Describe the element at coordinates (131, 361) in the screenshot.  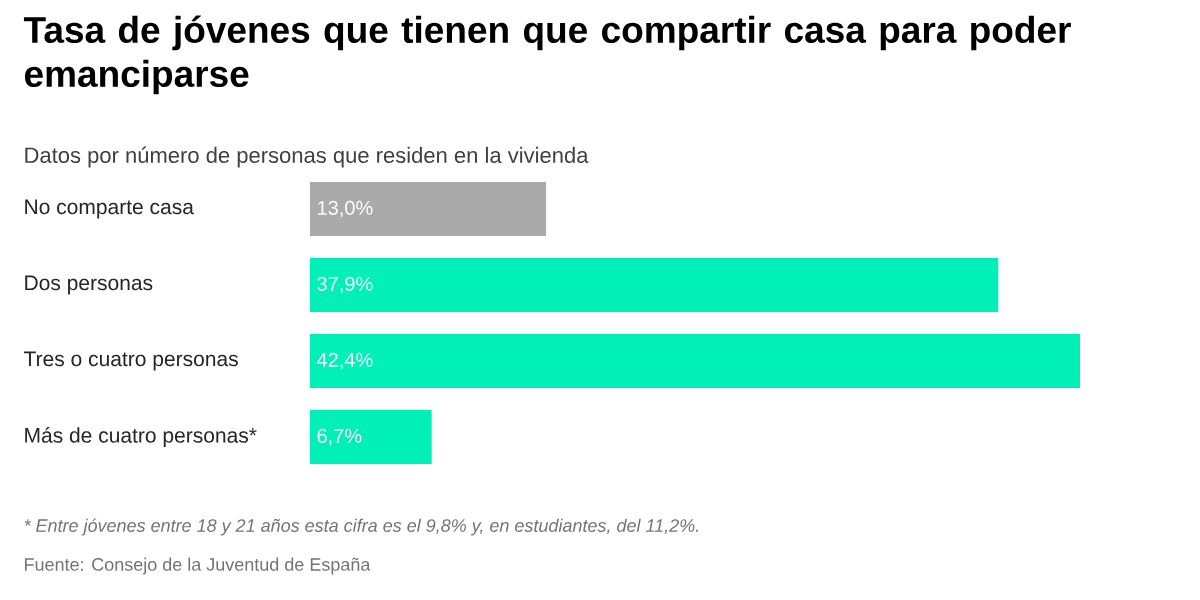
I see `y-tick-label: Tres o cuatro personas` at that location.